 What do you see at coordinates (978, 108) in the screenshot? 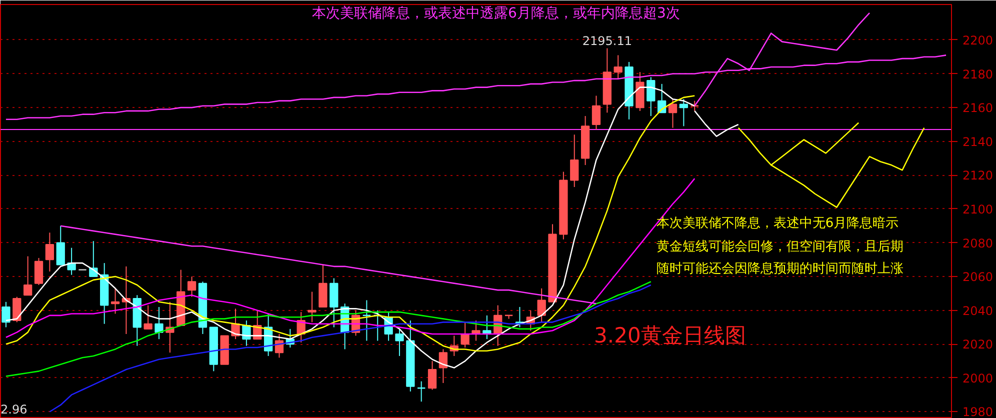
I see `y-tick-label: 2160` at bounding box center [978, 108].